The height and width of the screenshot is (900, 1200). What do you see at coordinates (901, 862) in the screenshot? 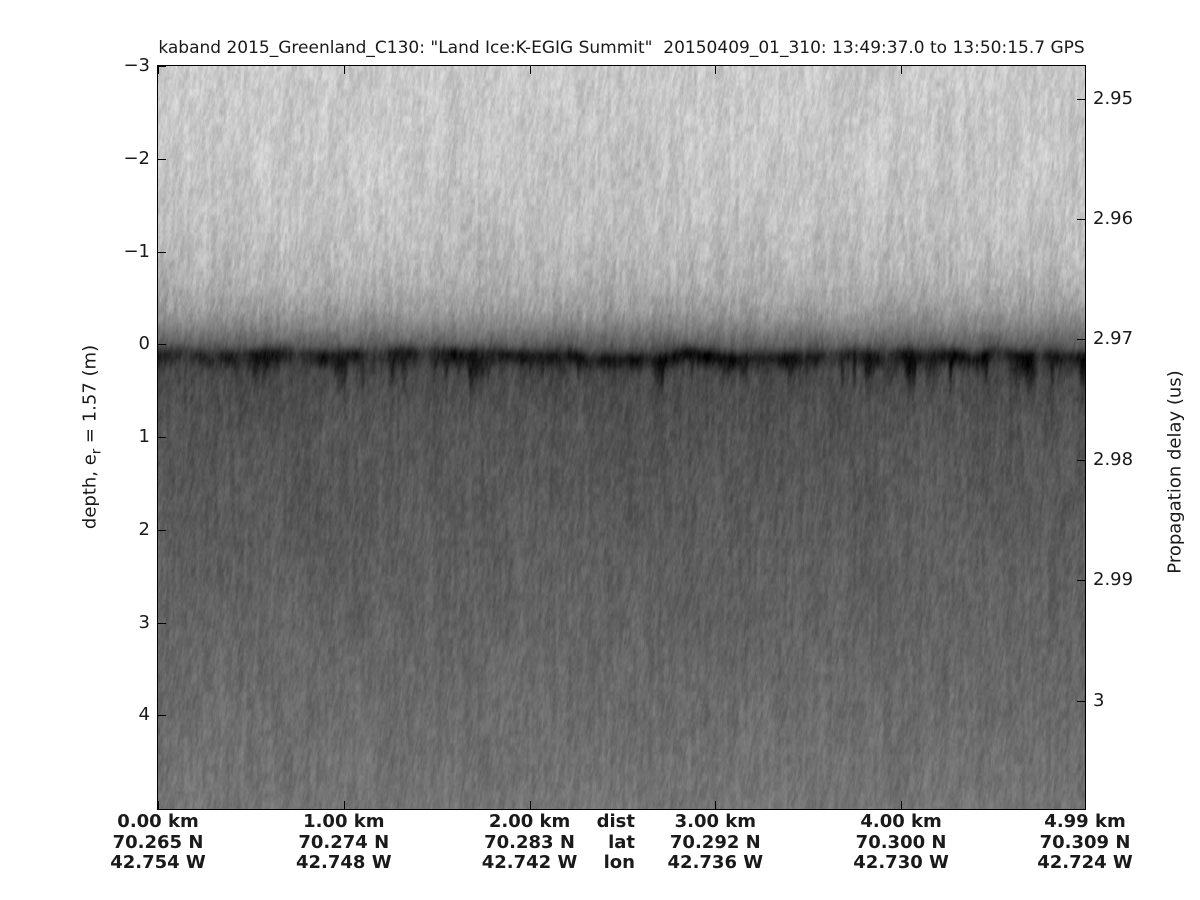
I see `bottom-col-lon: 42.730 W` at bounding box center [901, 862].